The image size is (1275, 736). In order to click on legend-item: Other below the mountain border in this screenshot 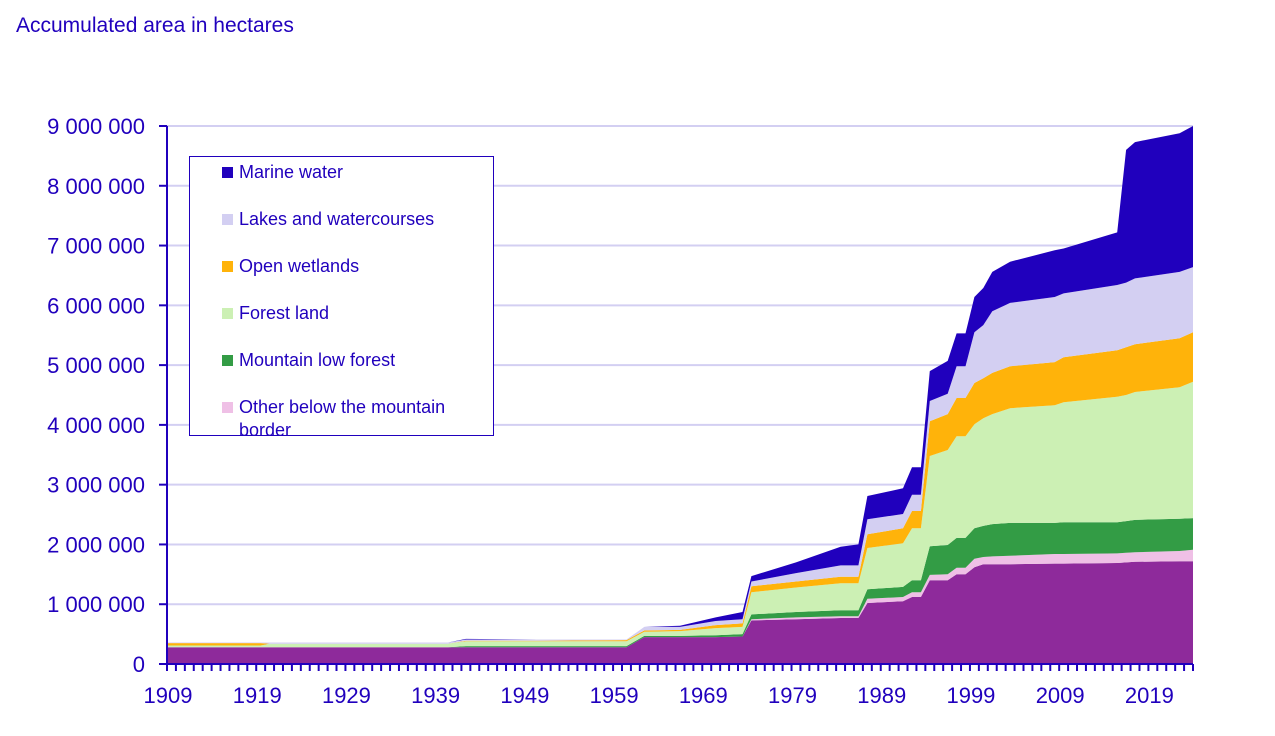, I will do `click(352, 419)`.